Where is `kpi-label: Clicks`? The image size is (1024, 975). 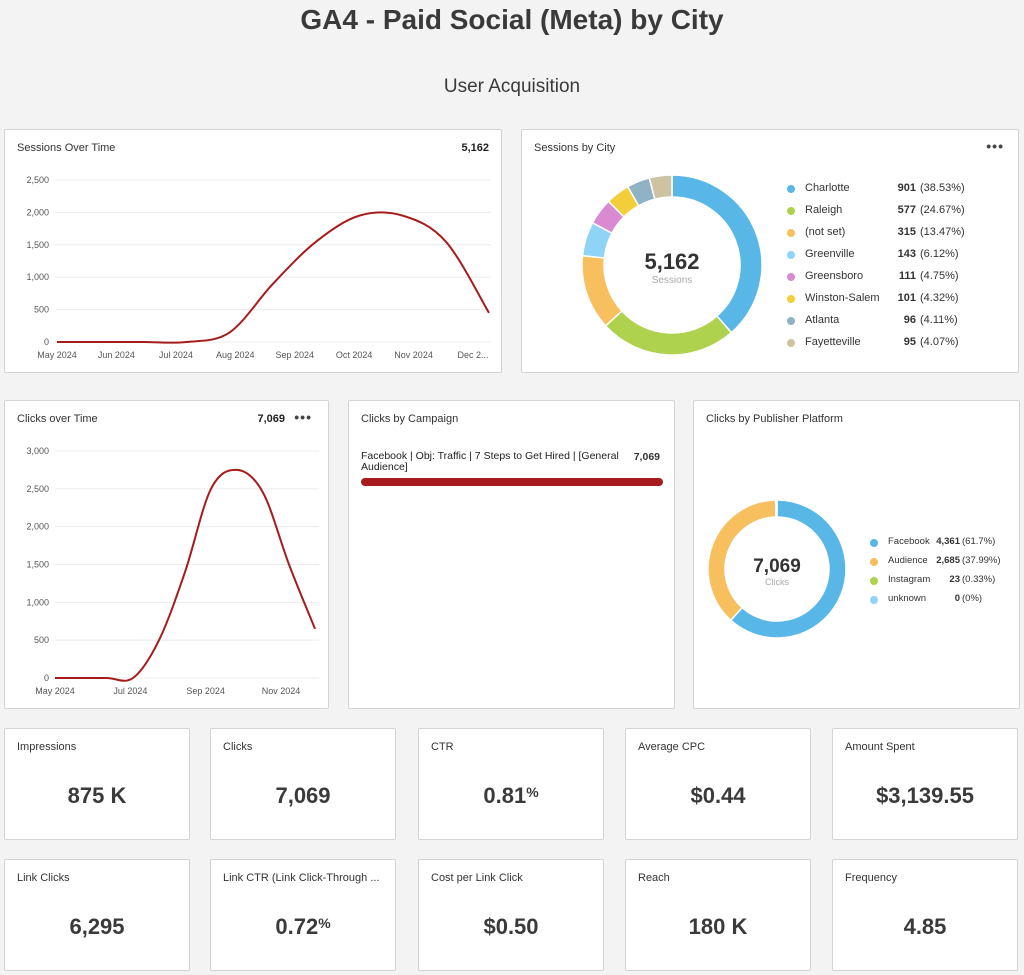
kpi-label: Clicks is located at coordinates (238, 747).